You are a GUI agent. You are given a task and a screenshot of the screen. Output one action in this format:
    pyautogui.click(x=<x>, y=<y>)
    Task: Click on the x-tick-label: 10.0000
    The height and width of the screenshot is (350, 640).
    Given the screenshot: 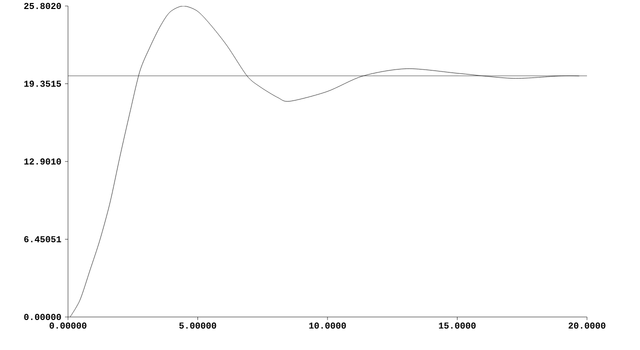 What is the action you would take?
    pyautogui.click(x=327, y=325)
    